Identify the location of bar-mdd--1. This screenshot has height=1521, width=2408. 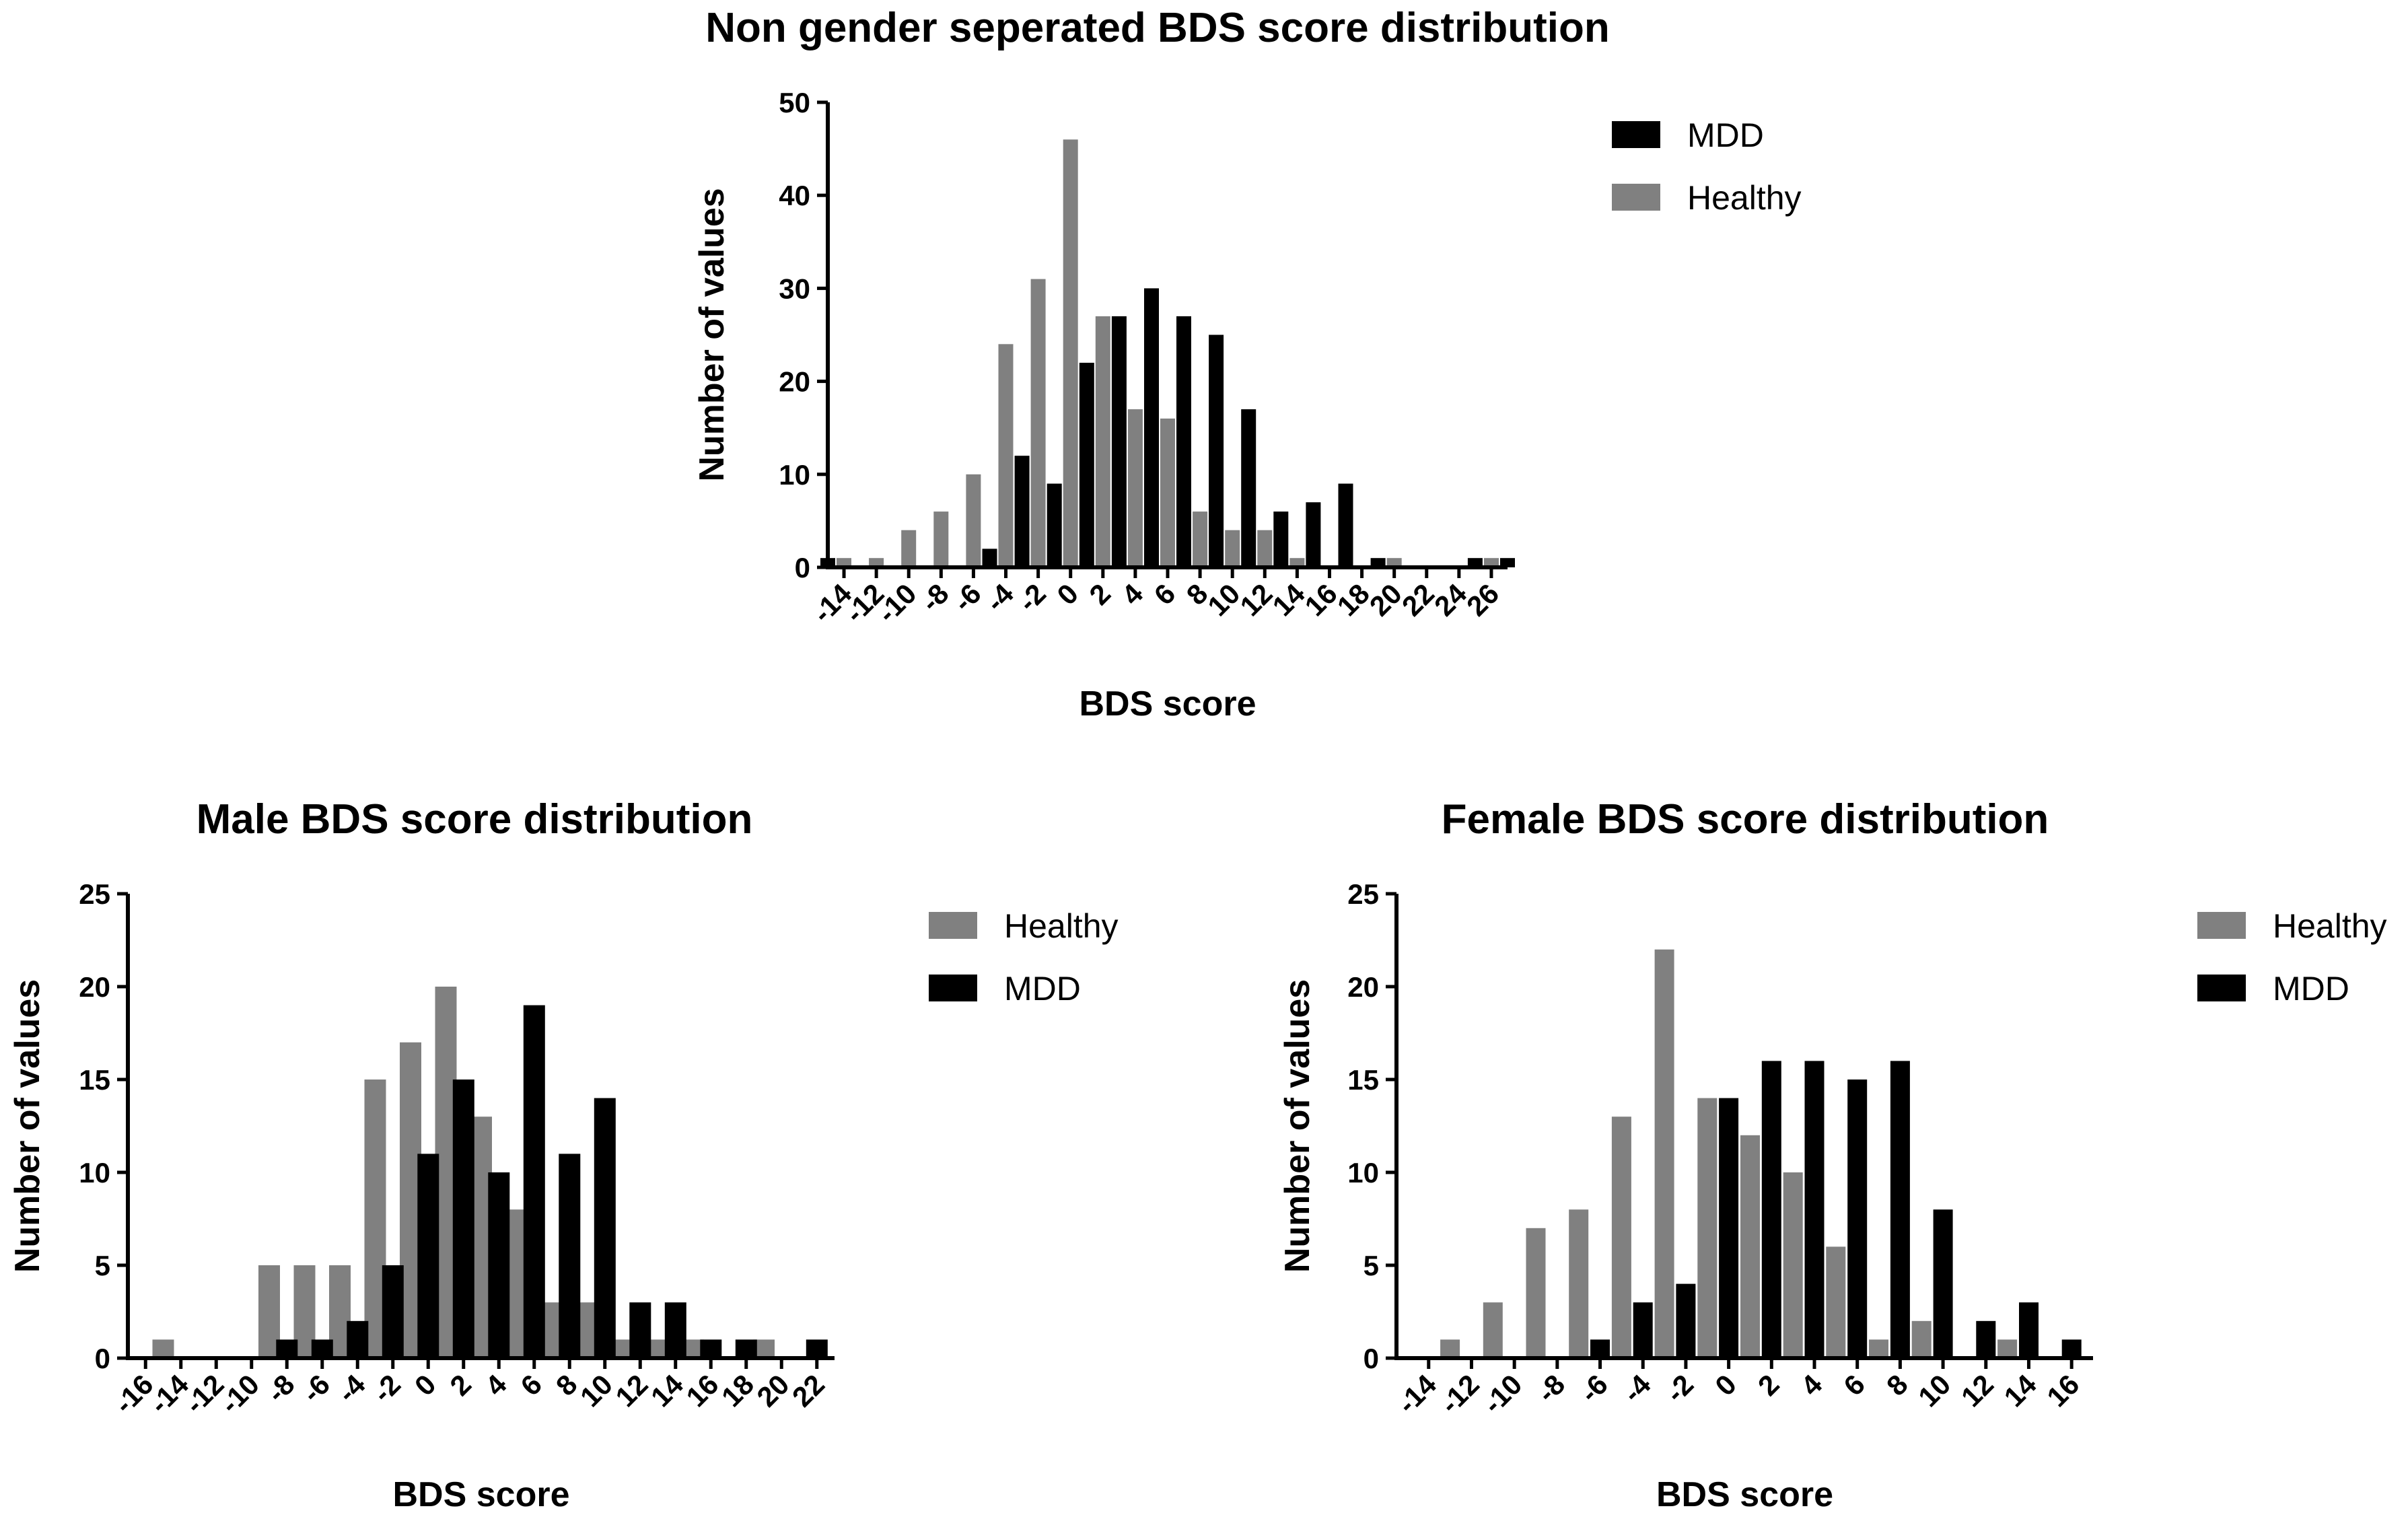
(1054, 525).